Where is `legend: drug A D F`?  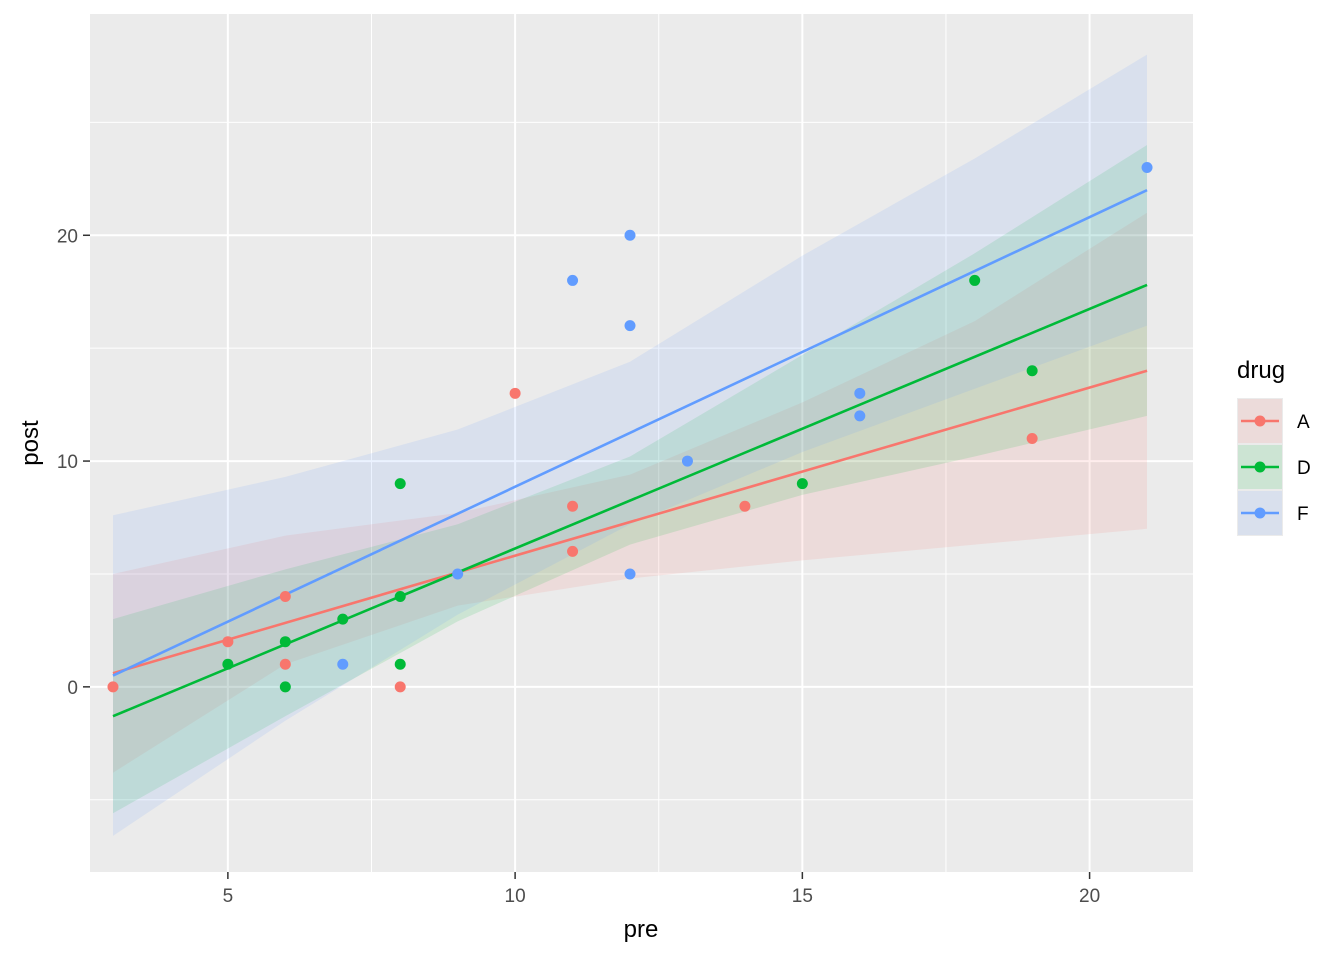 legend: drug A D F is located at coordinates (1274, 446).